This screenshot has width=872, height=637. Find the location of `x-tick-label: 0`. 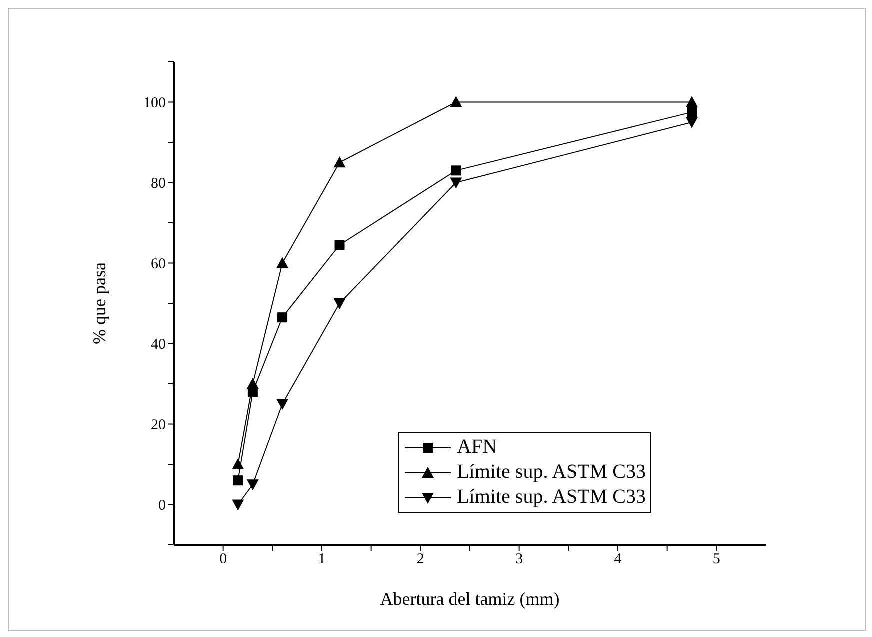

x-tick-label: 0 is located at coordinates (224, 560).